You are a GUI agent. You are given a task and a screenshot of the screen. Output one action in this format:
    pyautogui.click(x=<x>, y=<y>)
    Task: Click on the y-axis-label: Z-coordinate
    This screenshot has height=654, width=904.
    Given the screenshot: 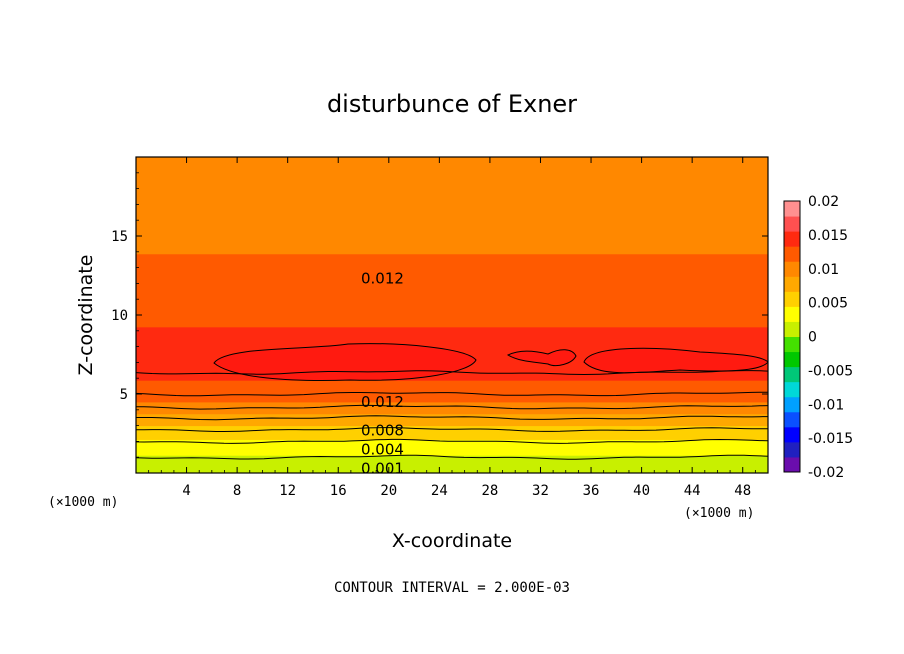 What is the action you would take?
    pyautogui.click(x=86, y=315)
    